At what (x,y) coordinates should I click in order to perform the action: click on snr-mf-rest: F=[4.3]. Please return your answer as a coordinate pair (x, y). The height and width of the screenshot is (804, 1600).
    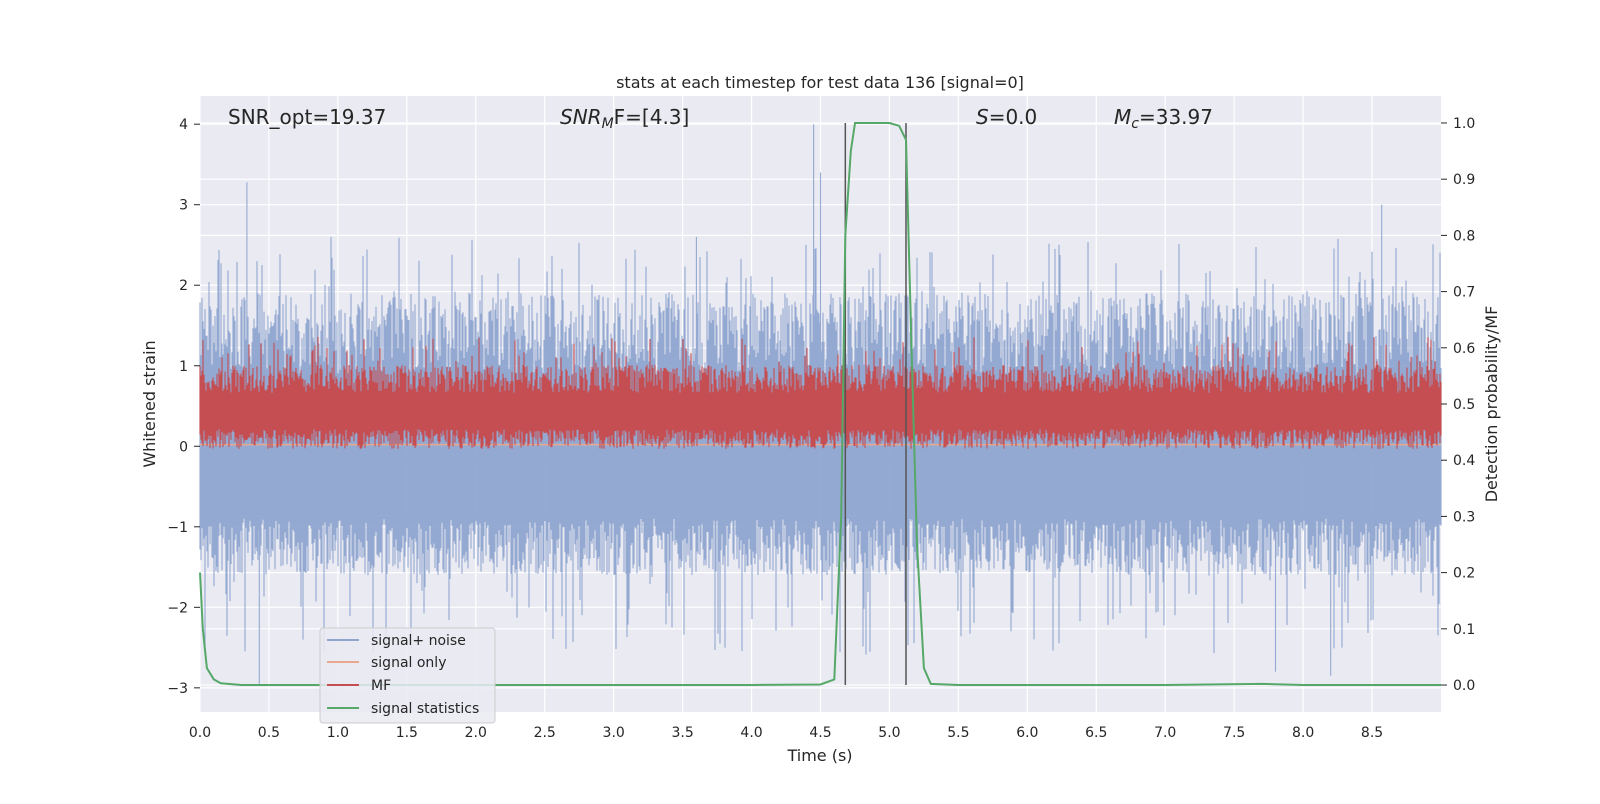
    Looking at the image, I should click on (652, 117).